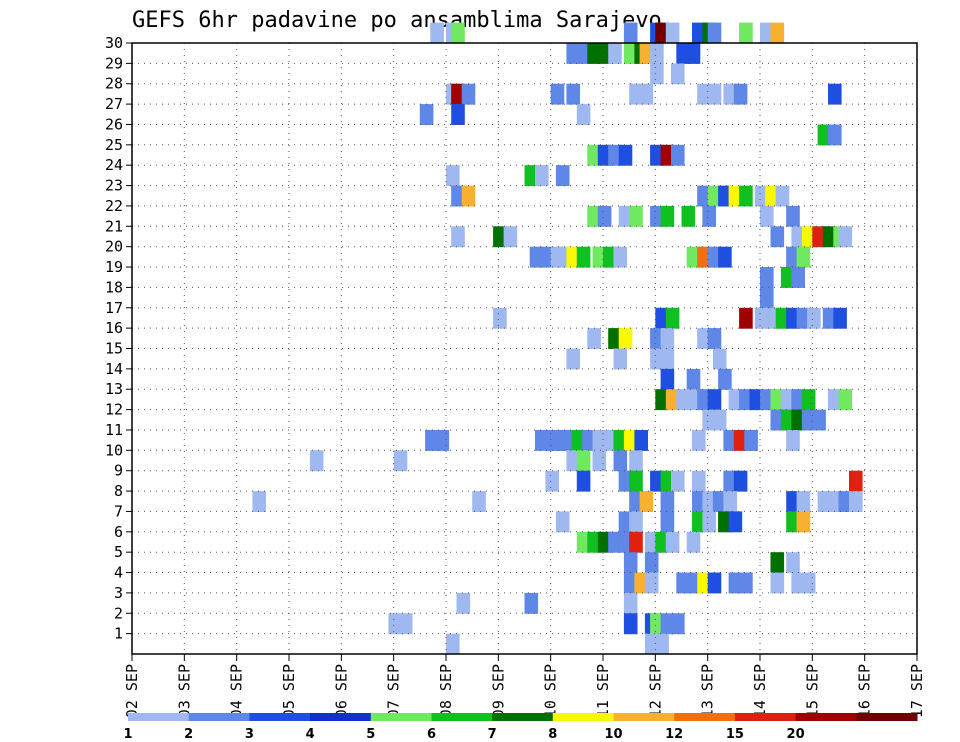  I want to click on y-tick-label-1: 1, so click(118, 634).